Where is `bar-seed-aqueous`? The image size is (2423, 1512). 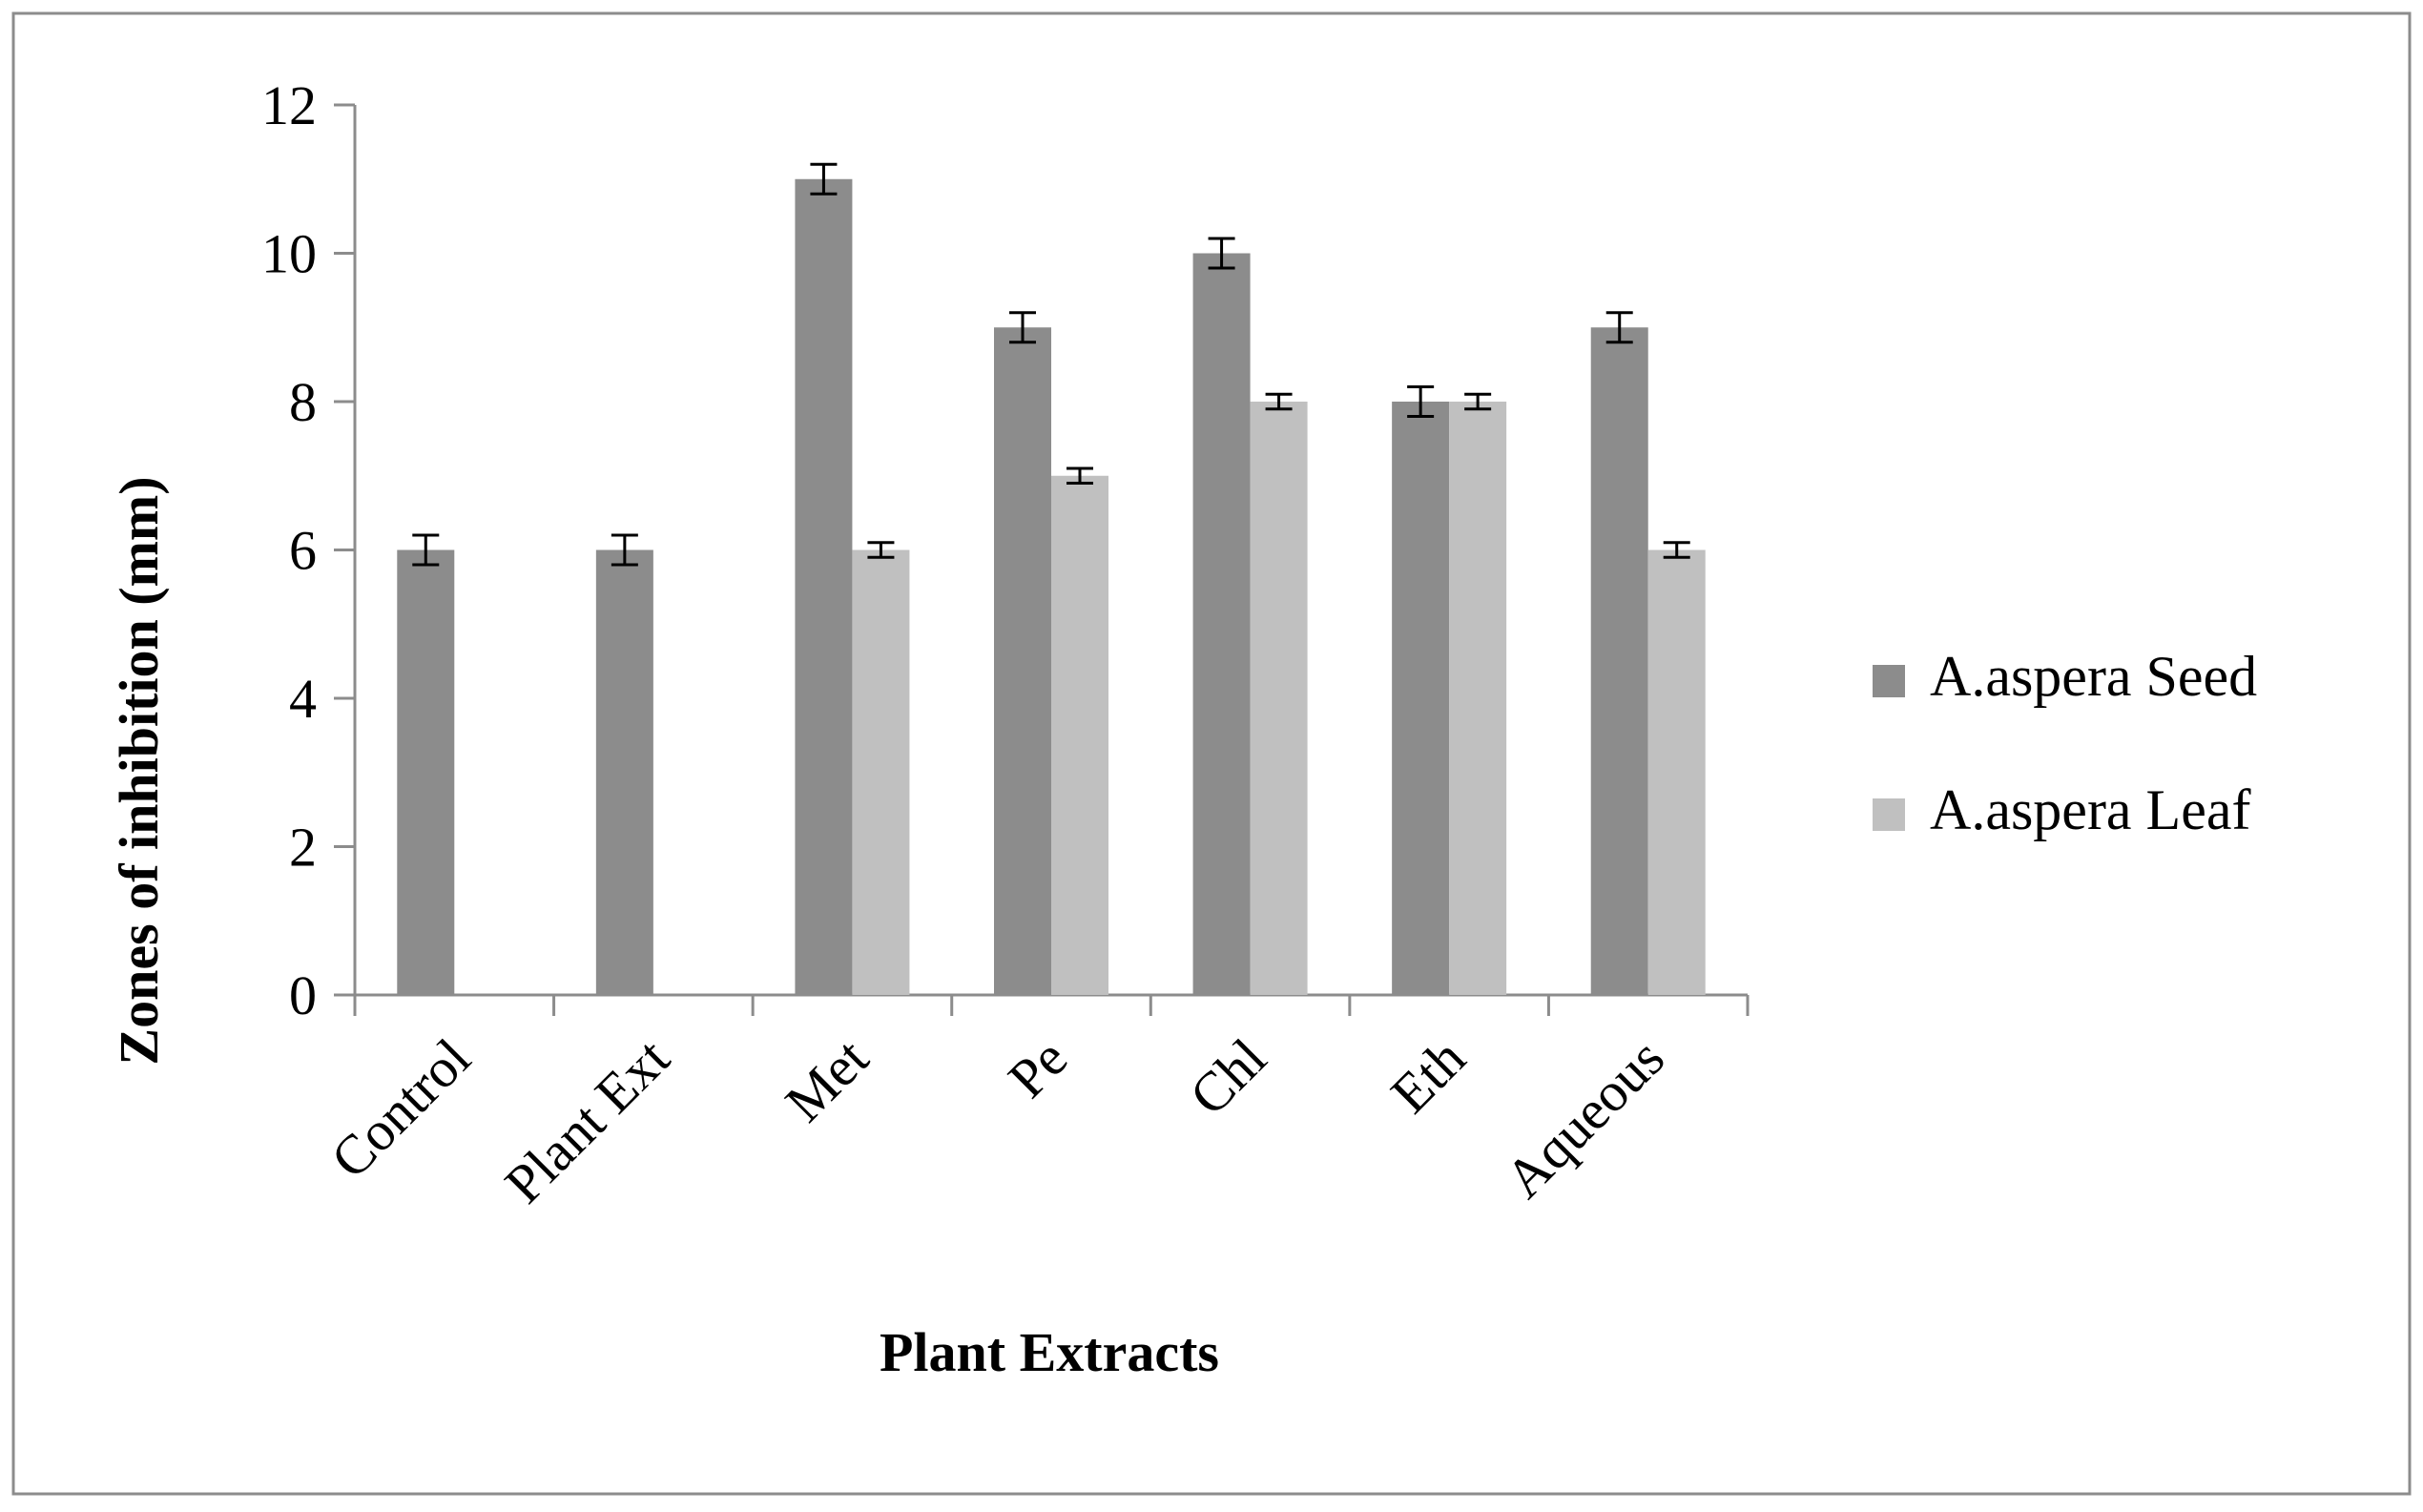
bar-seed-aqueous is located at coordinates (1619, 661).